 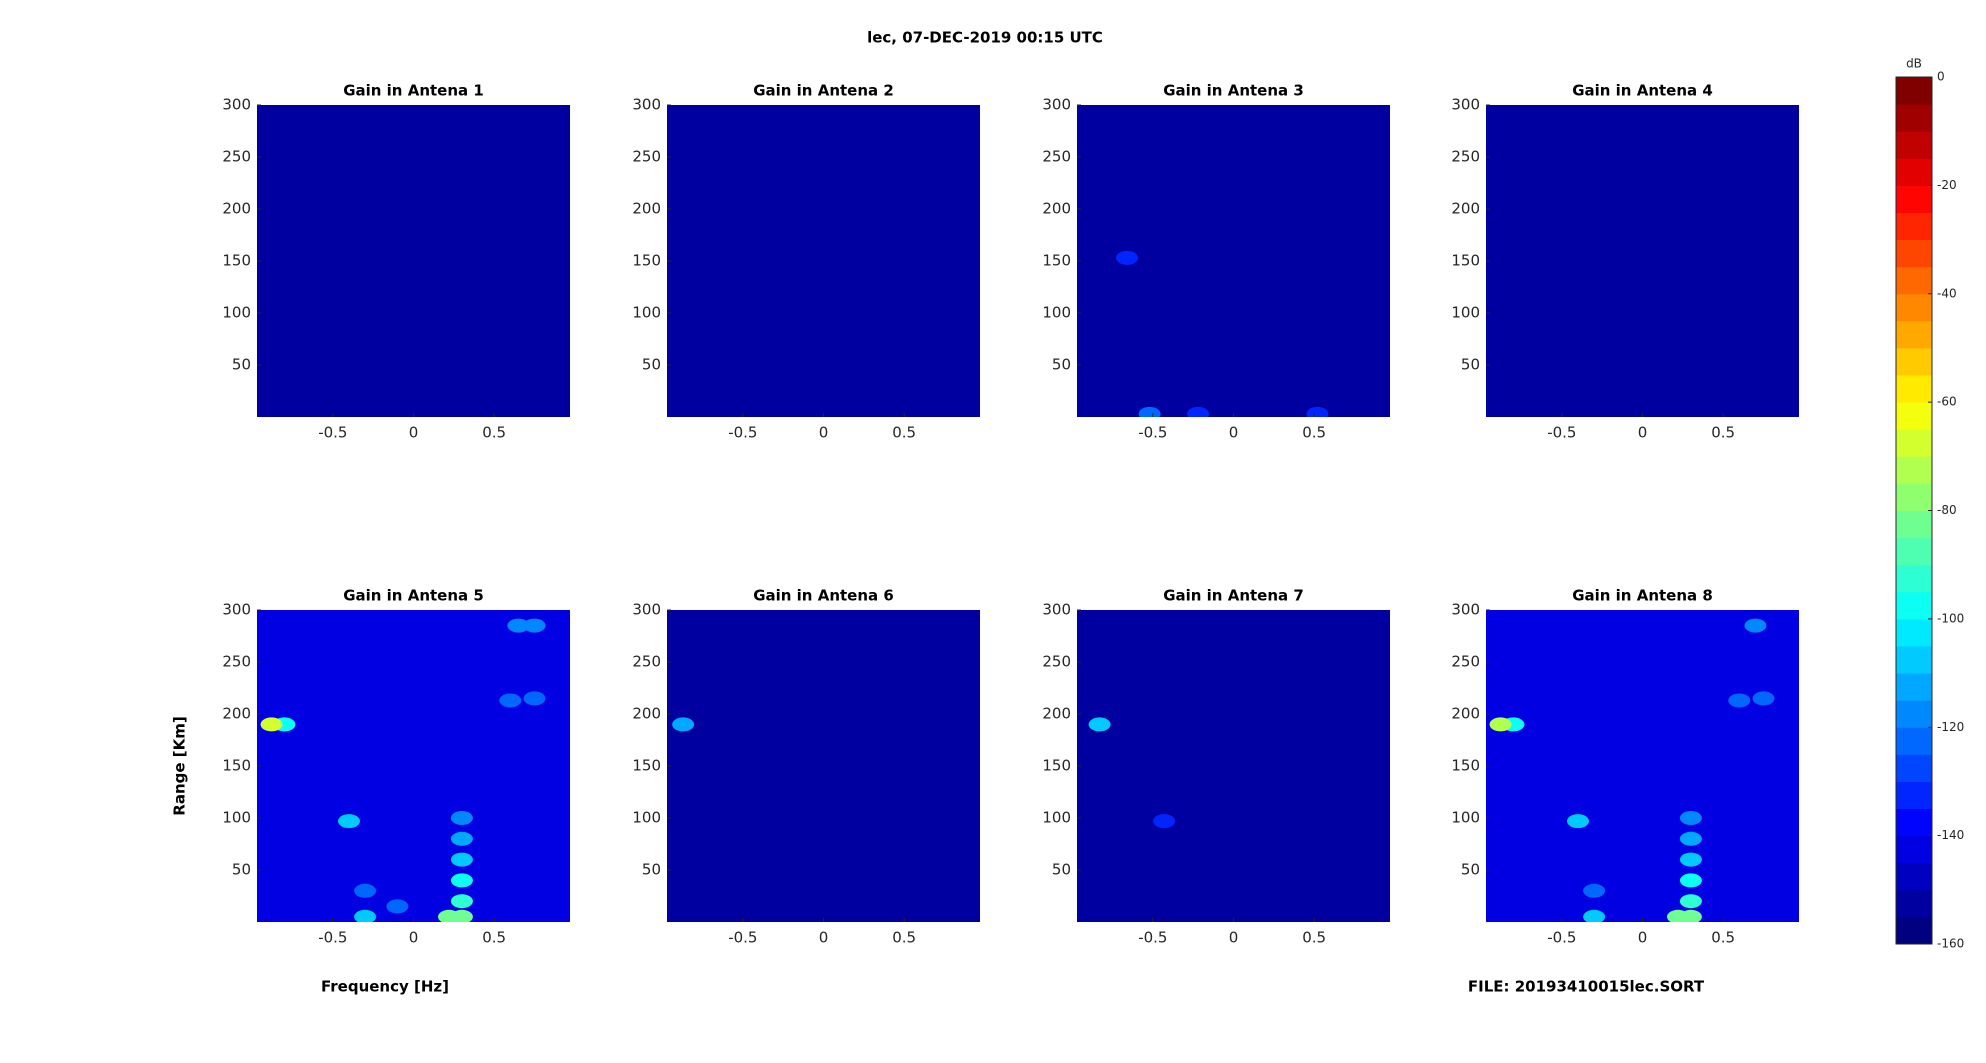 I want to click on panel-title: Gain in Antena 4, so click(x=1642, y=91).